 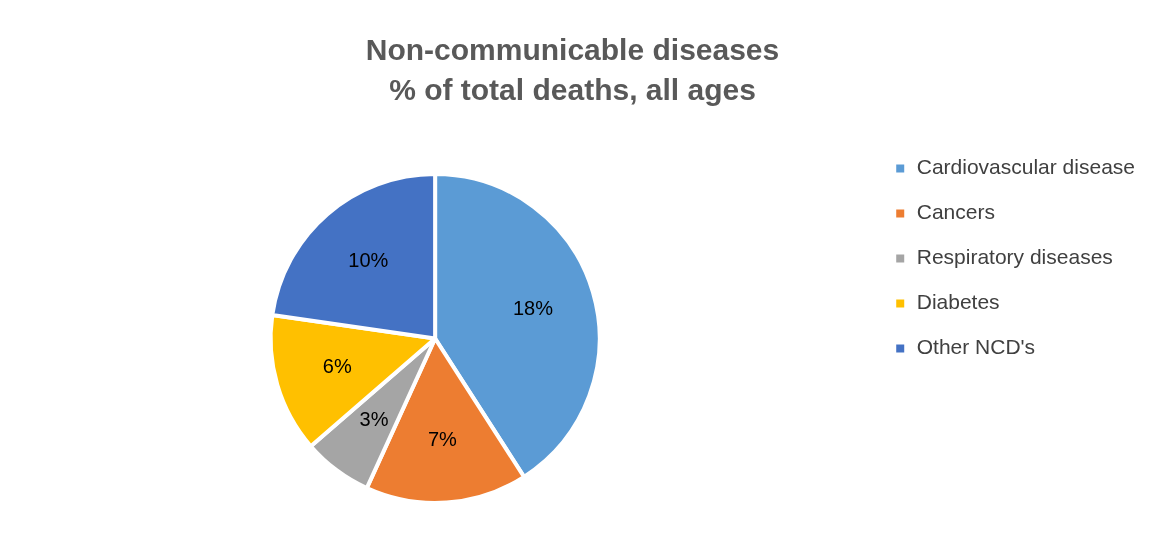 What do you see at coordinates (572, 90) in the screenshot?
I see `chart-subtitle: % of total deaths, all ages` at bounding box center [572, 90].